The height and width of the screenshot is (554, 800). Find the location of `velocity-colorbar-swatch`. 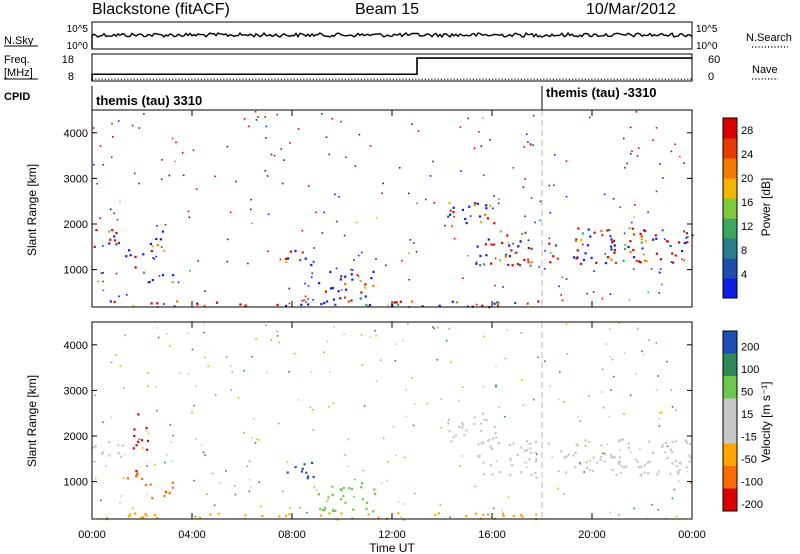

velocity-colorbar-swatch is located at coordinates (730, 365).